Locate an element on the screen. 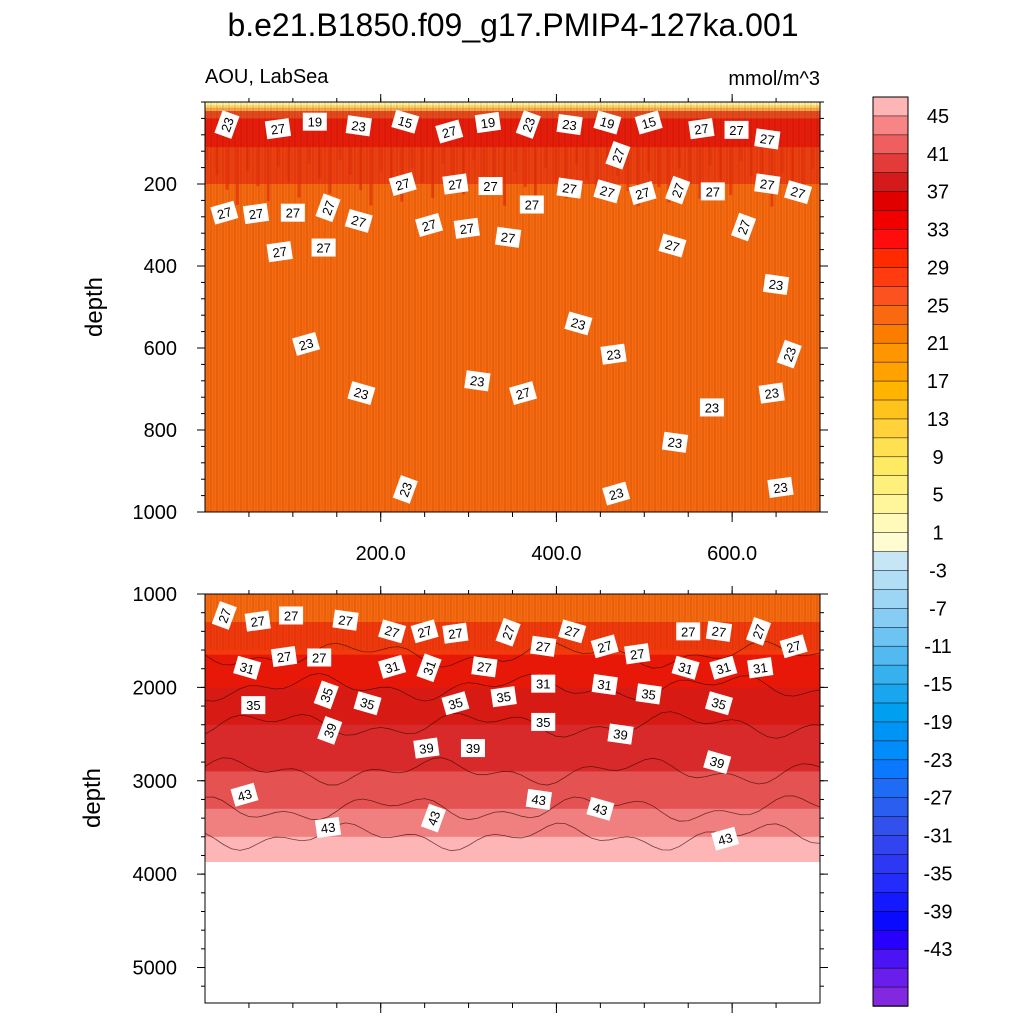  colorbar-frame is located at coordinates (890, 551).